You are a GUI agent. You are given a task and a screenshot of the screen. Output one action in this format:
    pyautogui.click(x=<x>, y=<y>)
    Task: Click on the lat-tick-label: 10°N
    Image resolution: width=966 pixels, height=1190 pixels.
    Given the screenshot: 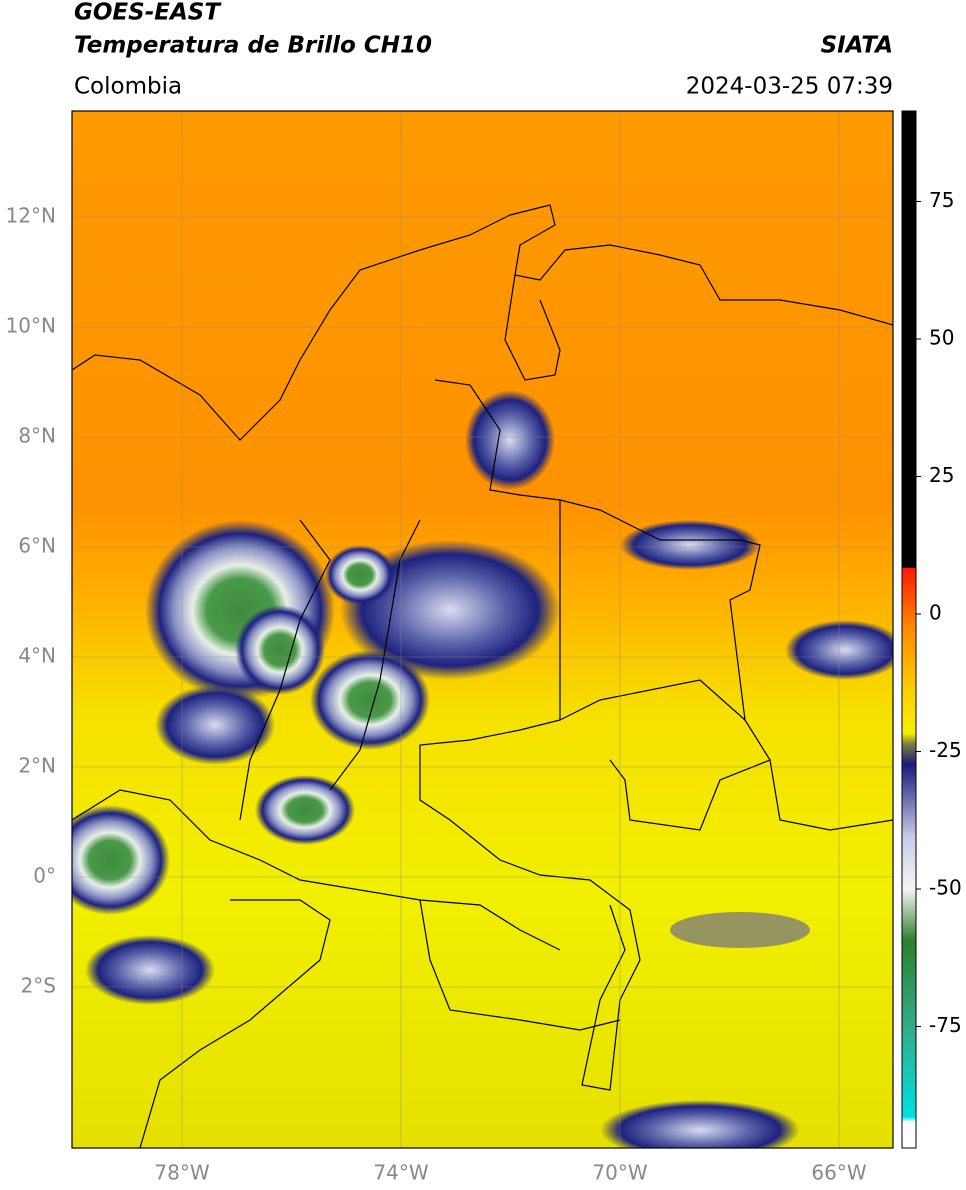 What is the action you would take?
    pyautogui.click(x=31, y=326)
    